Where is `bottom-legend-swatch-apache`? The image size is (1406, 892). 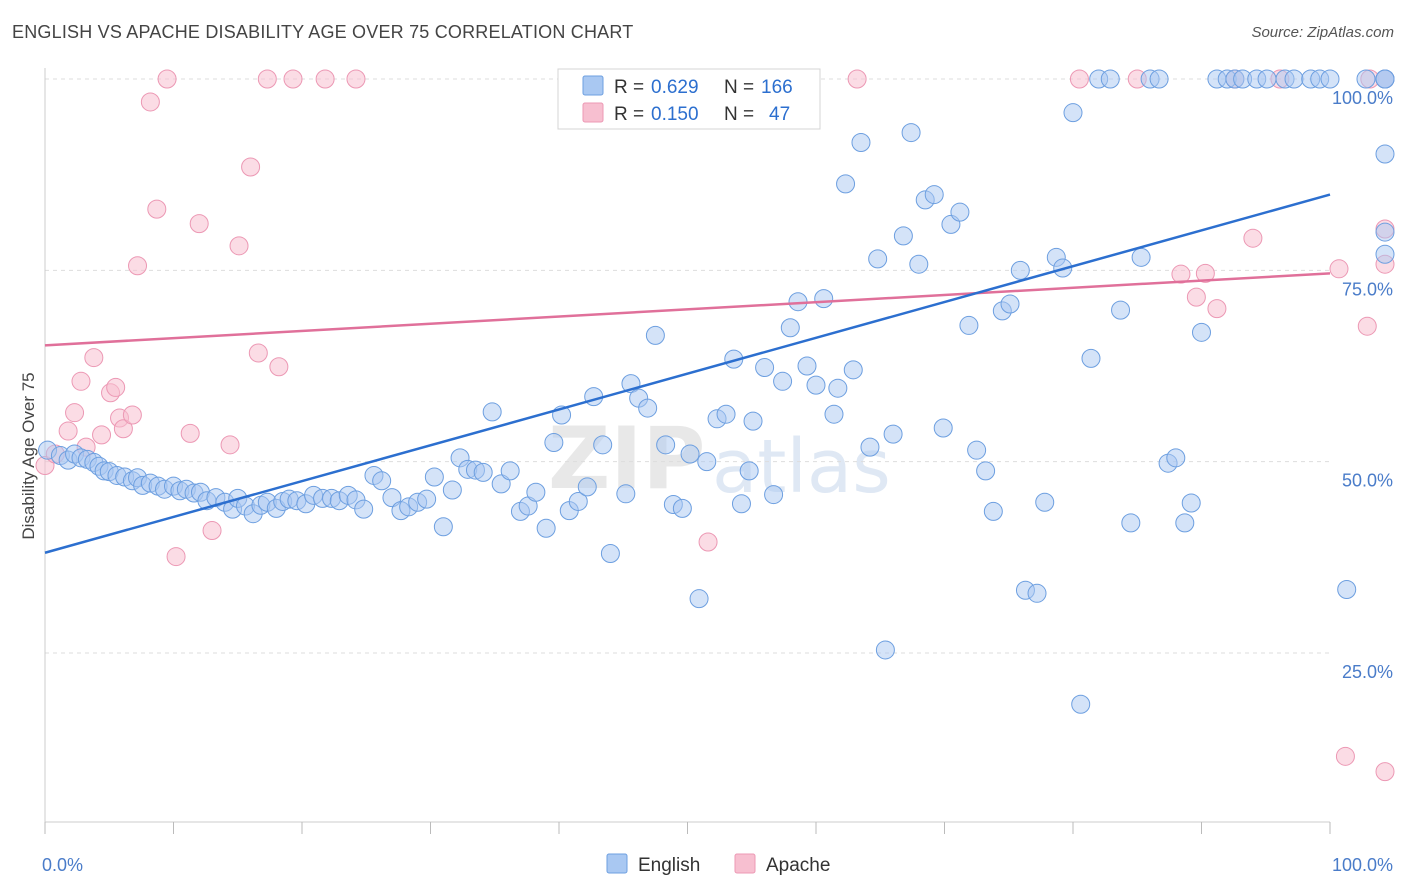
bottom-legend-swatch-apache is located at coordinates (745, 863).